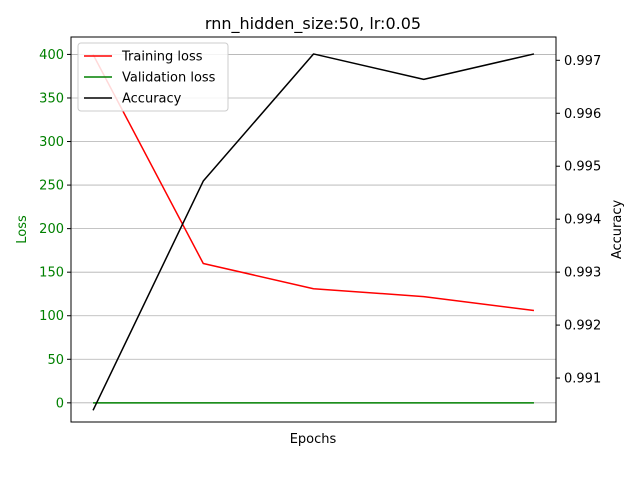 The height and width of the screenshot is (480, 640). What do you see at coordinates (582, 326) in the screenshot?
I see `right-tick-label: 0.992` at bounding box center [582, 326].